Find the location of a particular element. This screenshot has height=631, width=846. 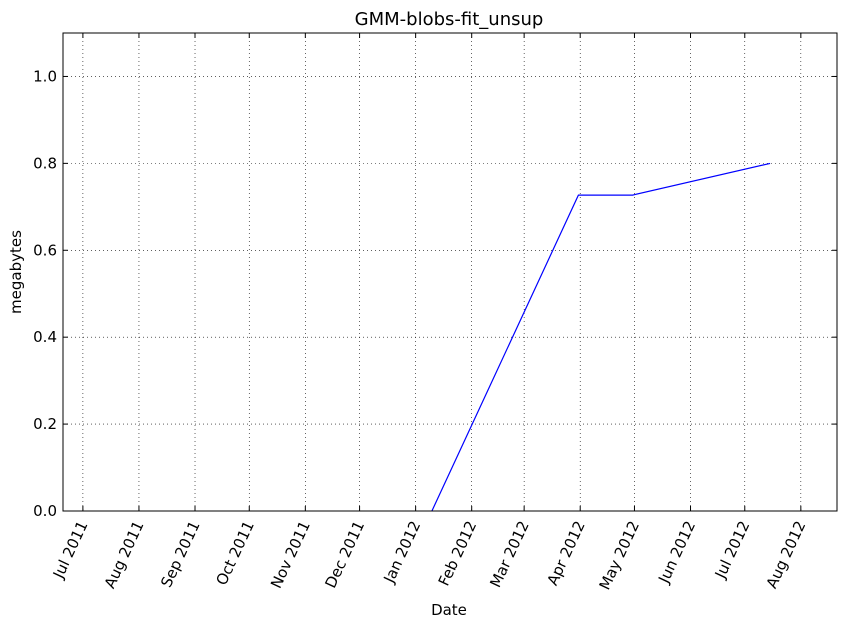

y-tick-label: 0.2 is located at coordinates (45, 424).